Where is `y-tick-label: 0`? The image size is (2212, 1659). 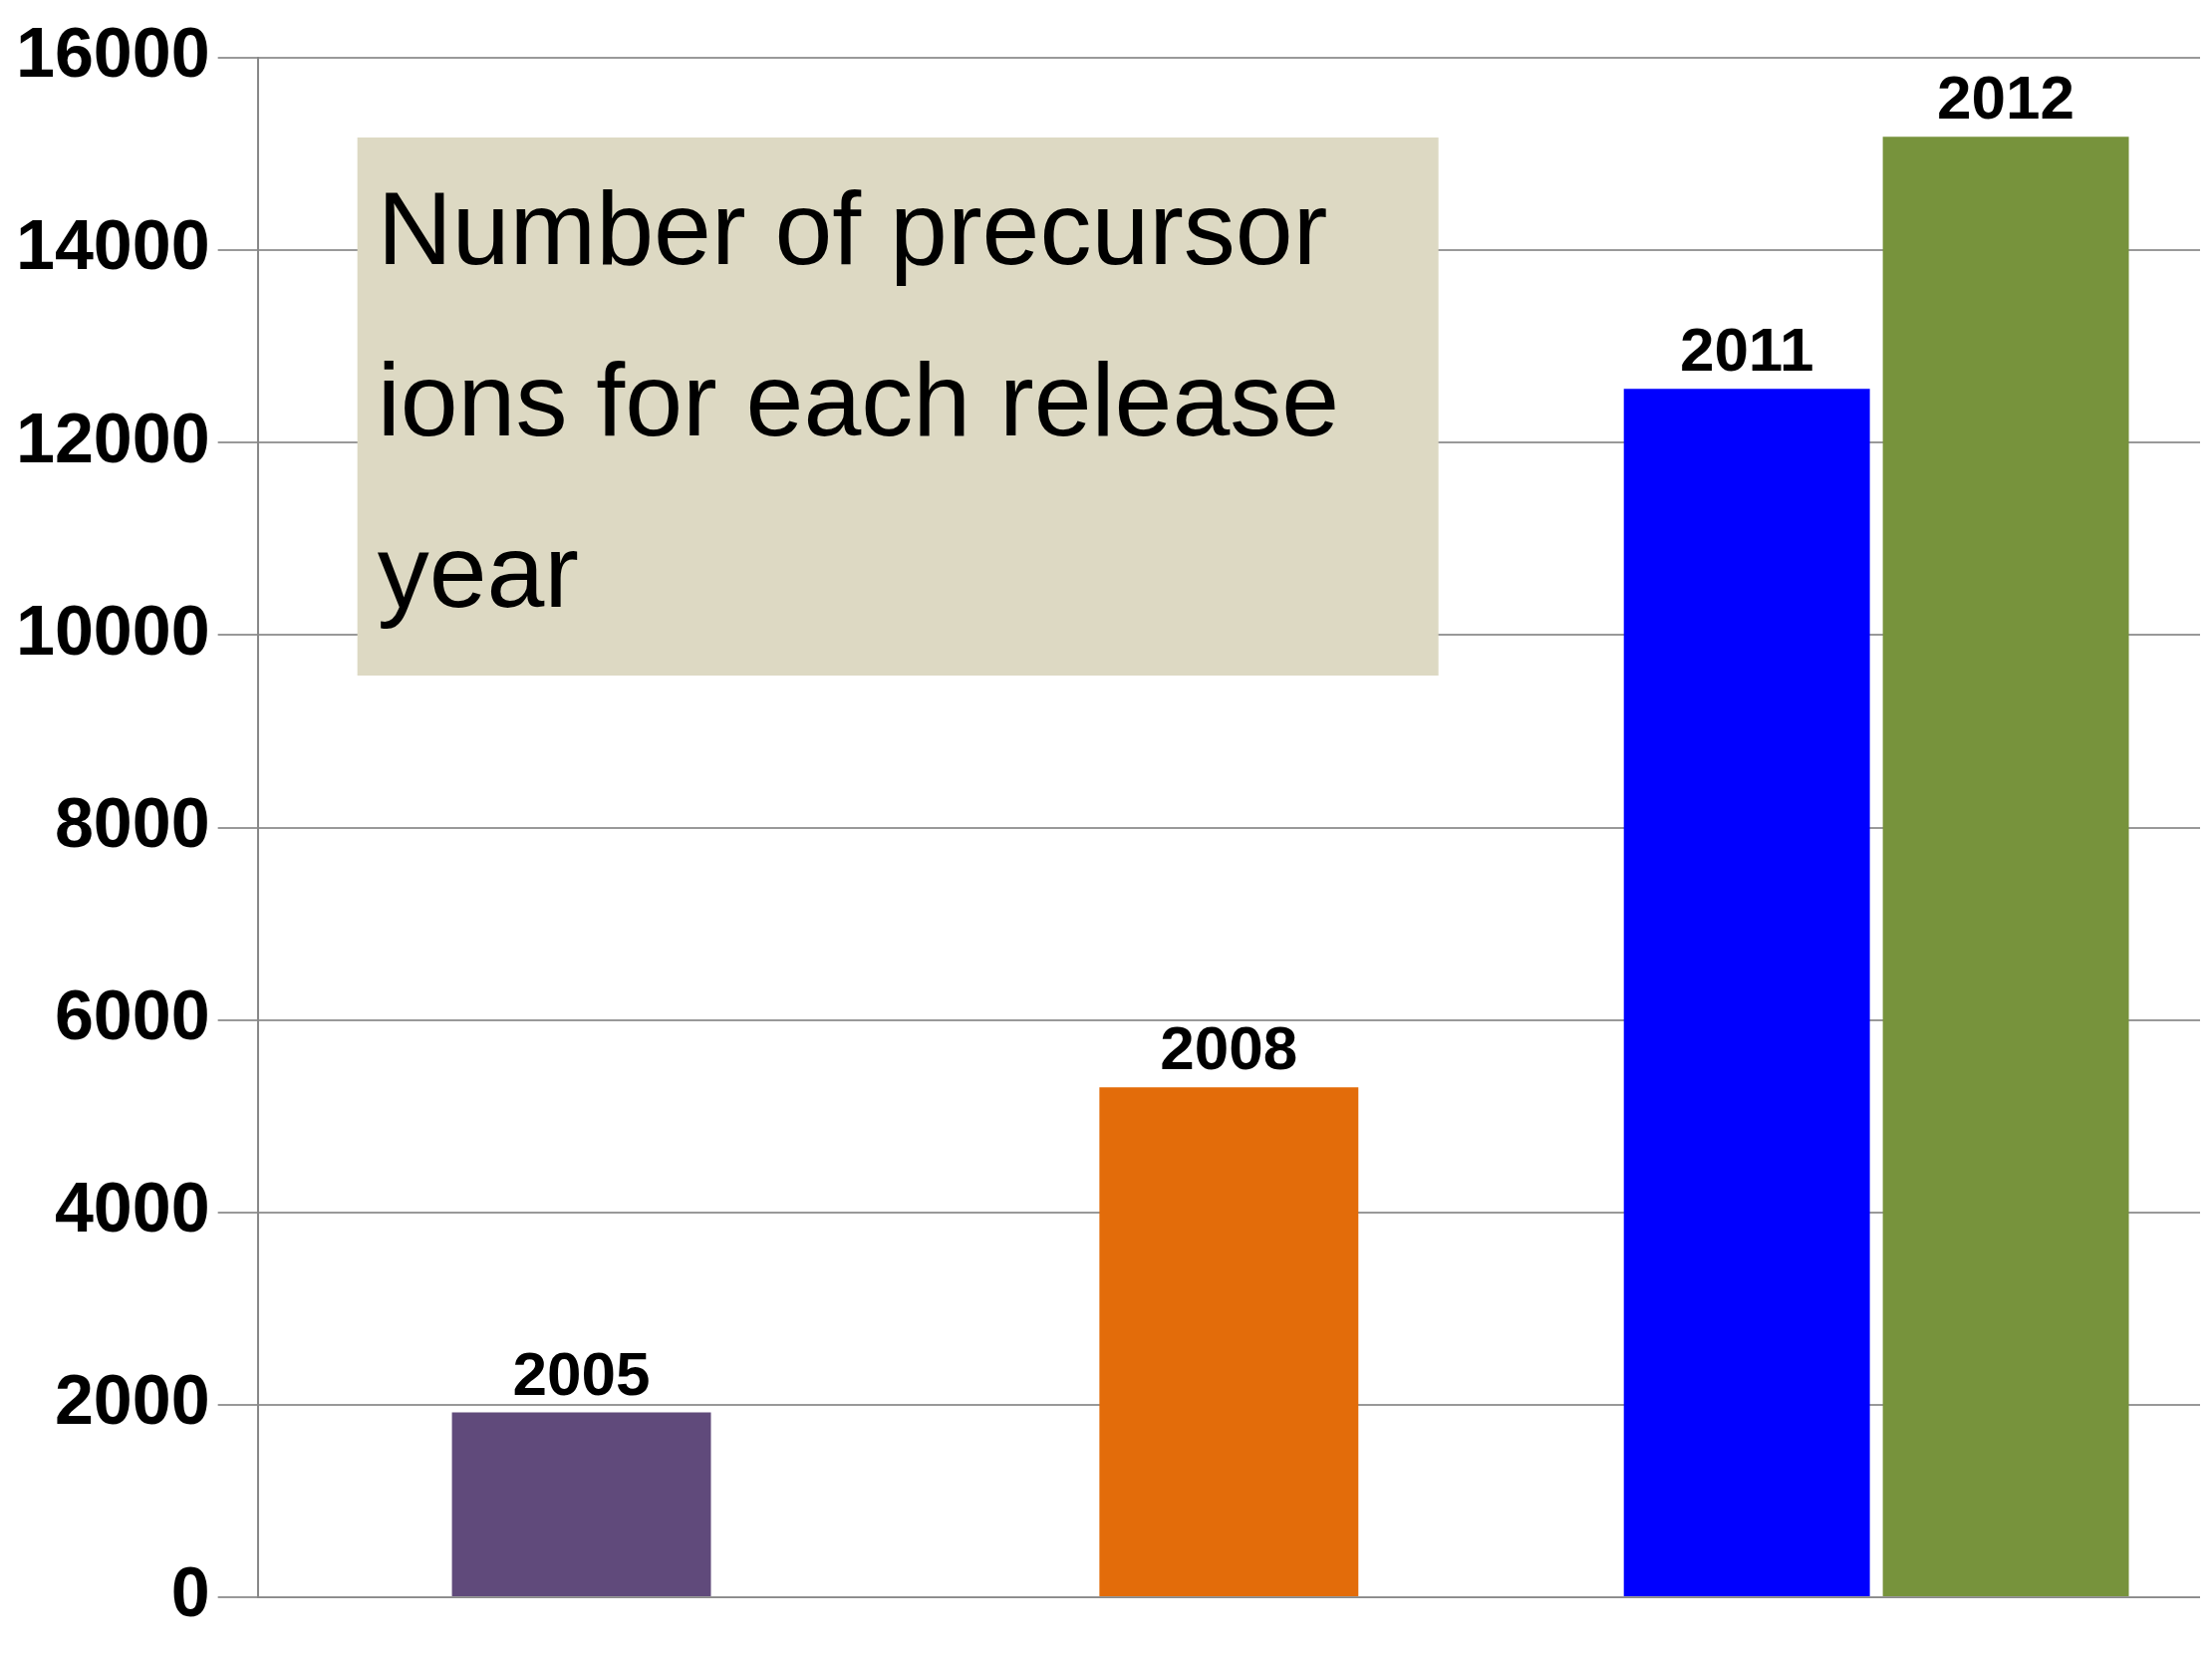
y-tick-label: 0 is located at coordinates (190, 1593).